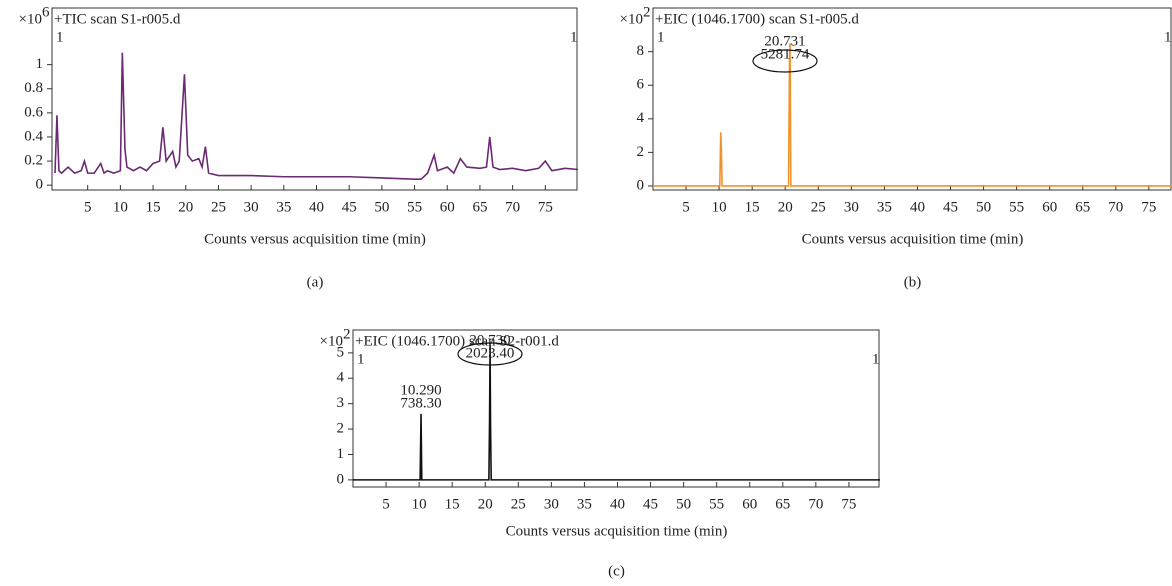  I want to click on y-tick-label: 3, so click(341, 403).